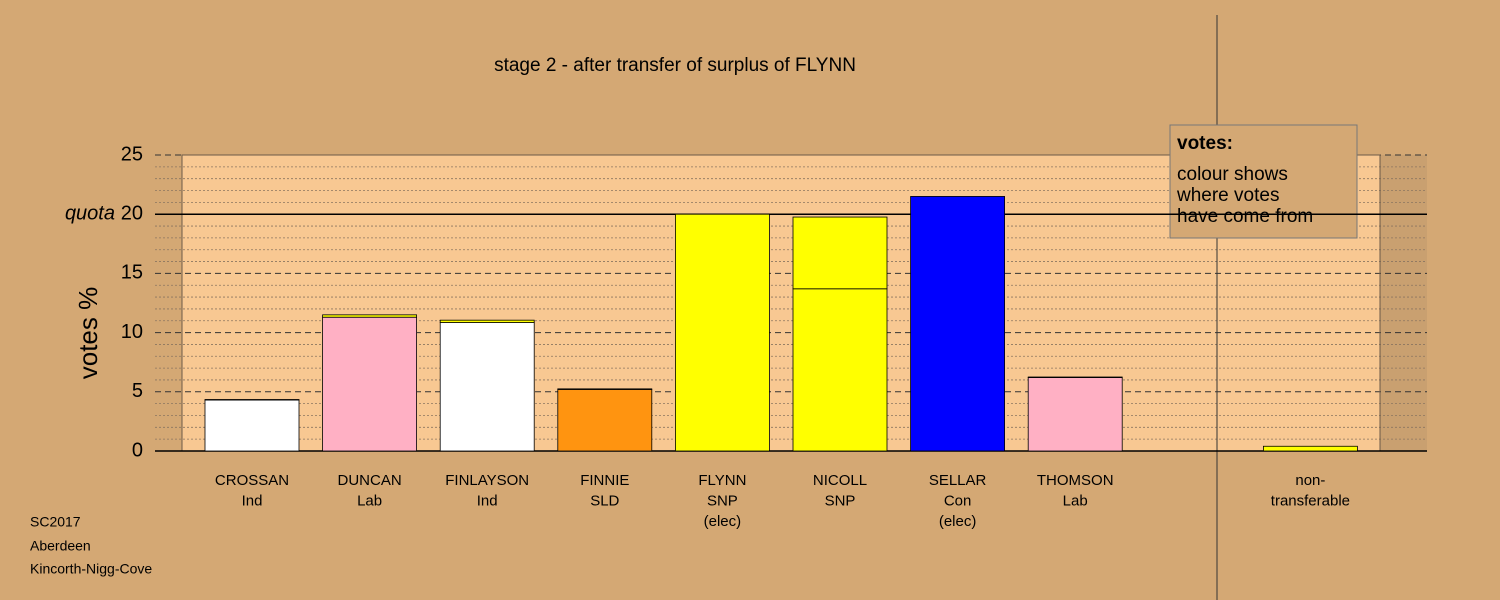 This screenshot has width=1500, height=600. I want to click on legend-text: where votes, so click(1227, 195).